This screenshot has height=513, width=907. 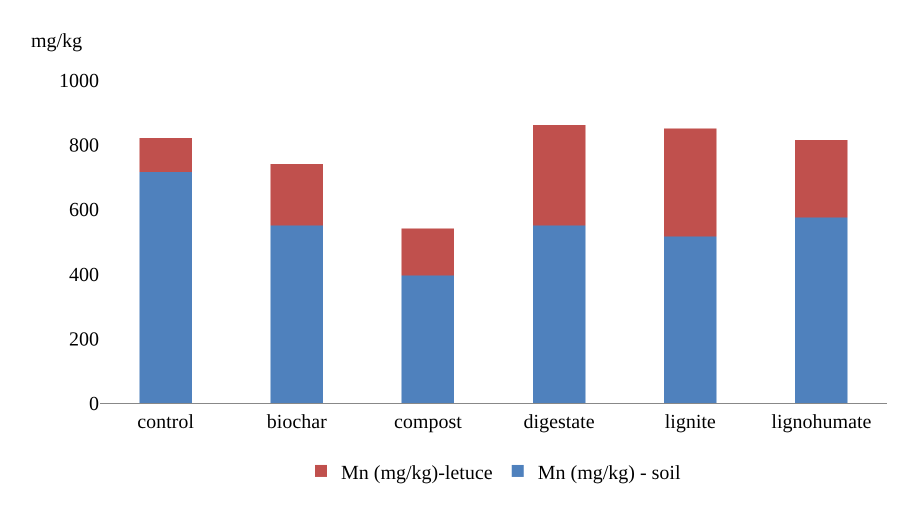 I want to click on x-tick-label: lignohumate, so click(x=821, y=422).